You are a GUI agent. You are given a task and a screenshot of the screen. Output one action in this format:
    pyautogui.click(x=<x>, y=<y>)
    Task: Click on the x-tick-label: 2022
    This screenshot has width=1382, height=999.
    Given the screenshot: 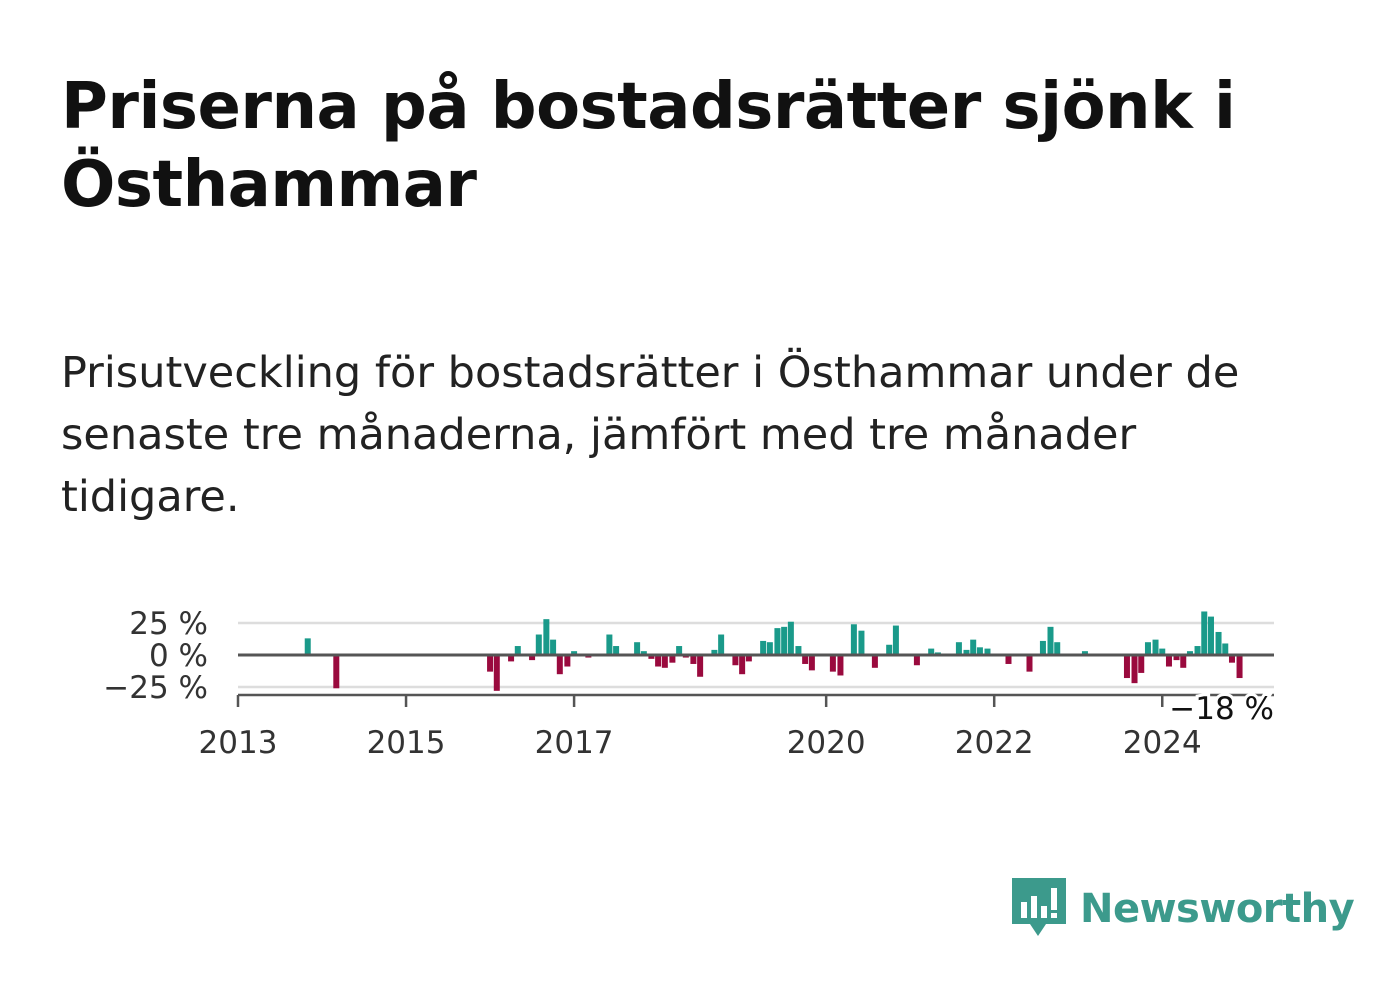 What is the action you would take?
    pyautogui.click(x=994, y=743)
    